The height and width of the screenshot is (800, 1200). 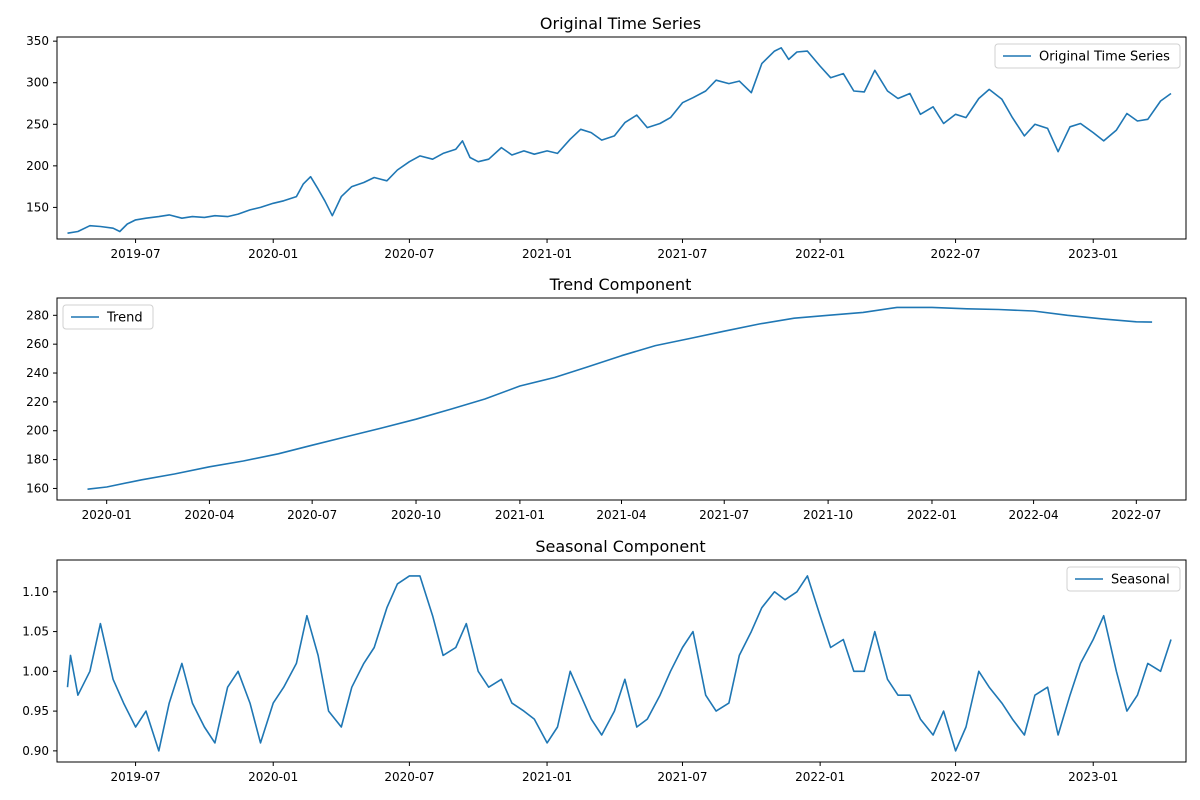 I want to click on legend-label: Trend, so click(x=124, y=318).